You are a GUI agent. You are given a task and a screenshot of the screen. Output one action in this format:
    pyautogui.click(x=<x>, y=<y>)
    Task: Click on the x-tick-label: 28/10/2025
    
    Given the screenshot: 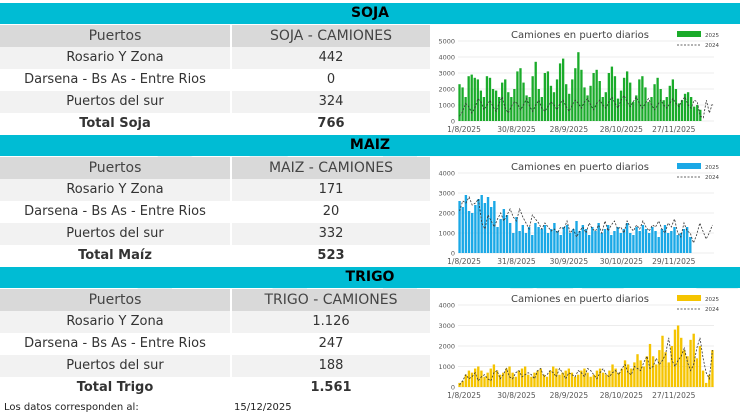 What is the action you would take?
    pyautogui.click(x=621, y=395)
    